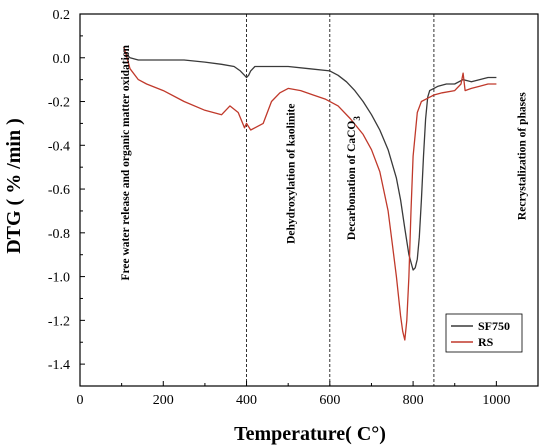 This screenshot has width=550, height=448. I want to click on legend-box, so click(484, 333).